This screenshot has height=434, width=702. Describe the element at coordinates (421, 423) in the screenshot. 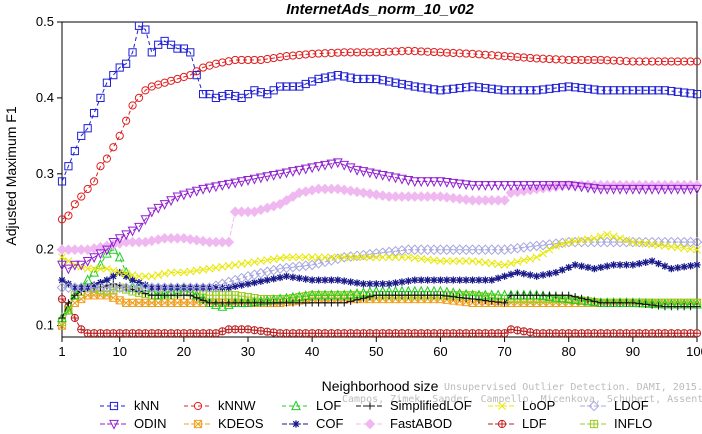

I see `legend-label: FastABOD` at that location.